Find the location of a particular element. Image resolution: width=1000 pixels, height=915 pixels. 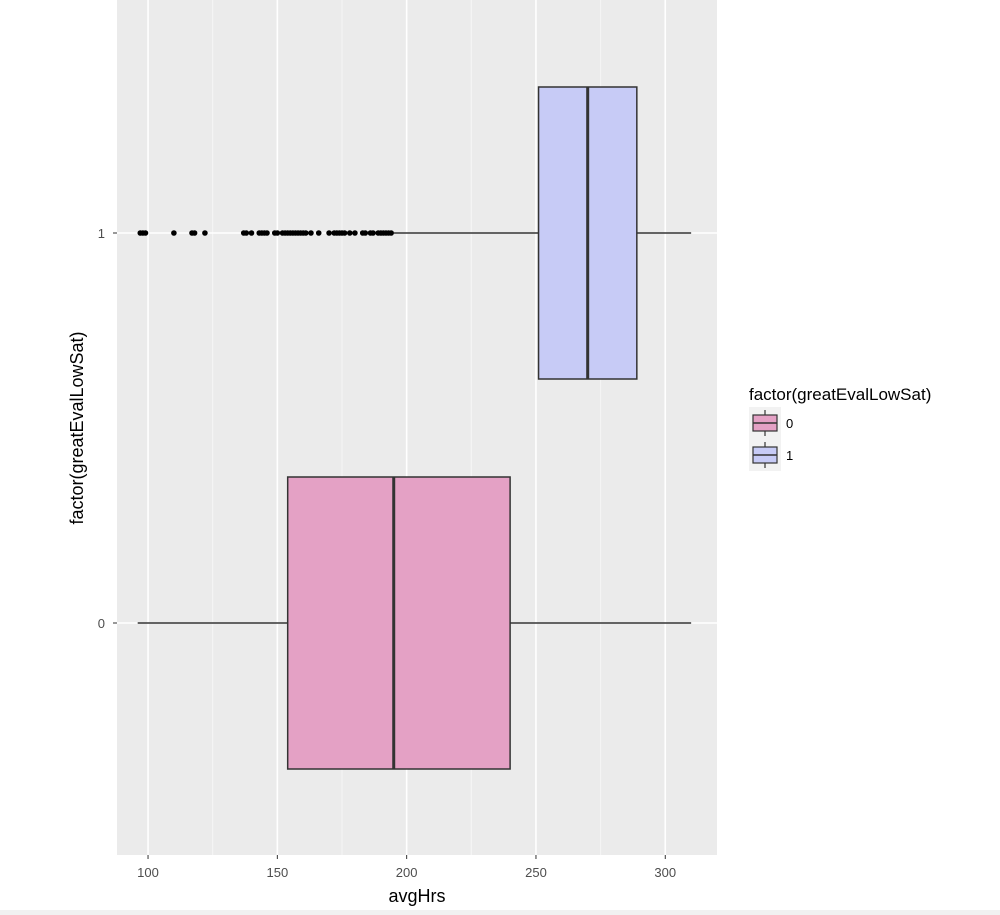

x-axis: 100 150 200 250 300 is located at coordinates (406, 867).